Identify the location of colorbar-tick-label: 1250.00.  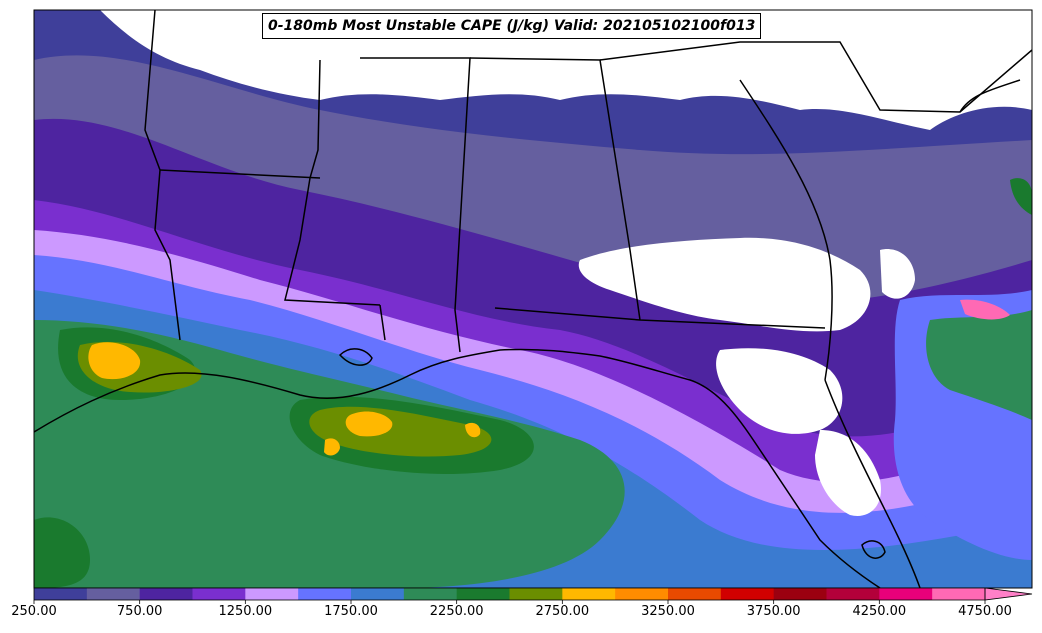
(245, 611).